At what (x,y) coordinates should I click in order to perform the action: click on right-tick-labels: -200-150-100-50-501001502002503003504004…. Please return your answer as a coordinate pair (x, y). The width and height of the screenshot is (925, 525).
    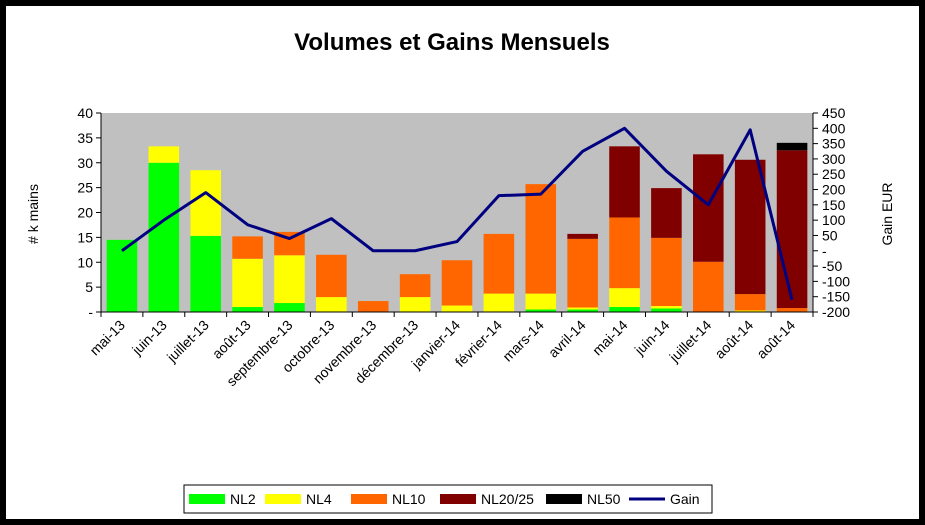
    Looking at the image, I should click on (831, 212).